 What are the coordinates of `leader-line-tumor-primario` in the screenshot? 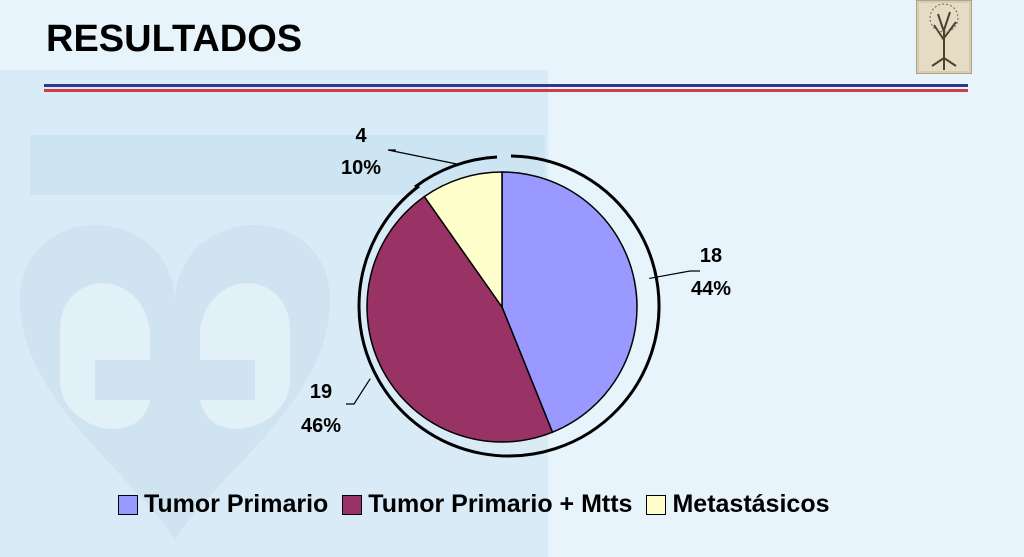 It's located at (674, 275).